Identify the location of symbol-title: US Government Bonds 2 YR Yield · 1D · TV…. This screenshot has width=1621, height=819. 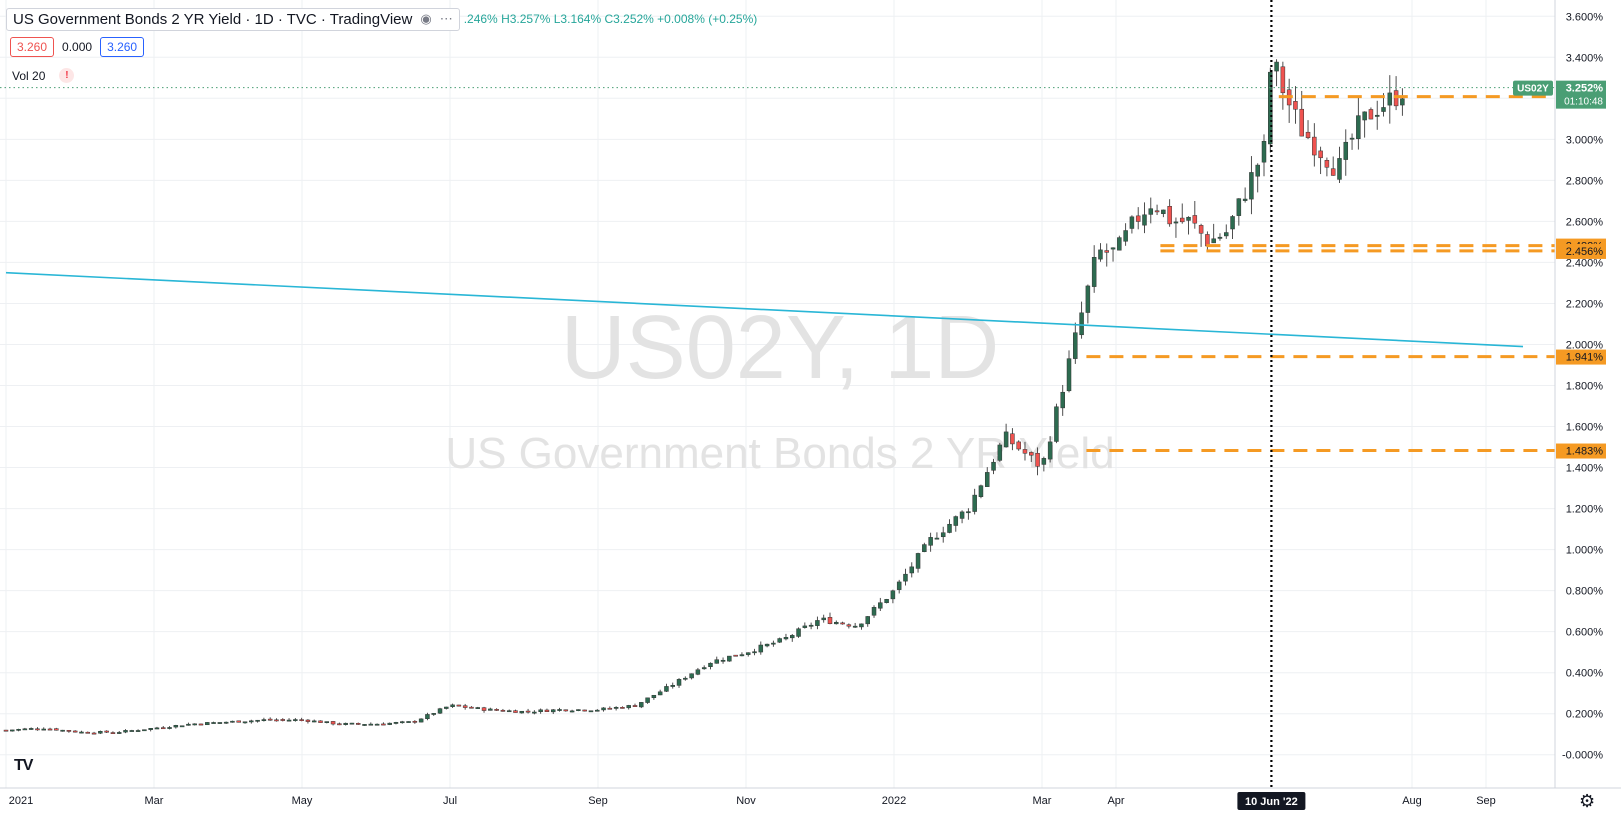
(213, 19).